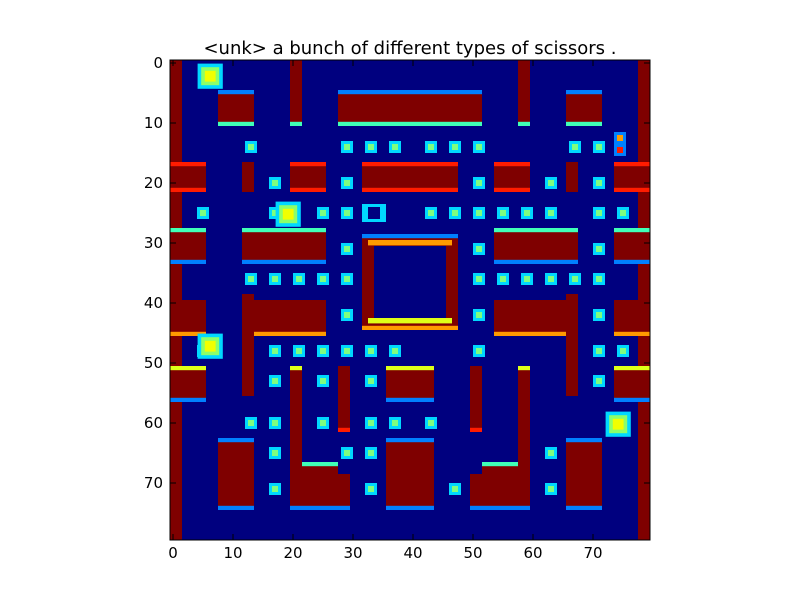 This screenshot has height=600, width=800. What do you see at coordinates (153, 363) in the screenshot?
I see `y-tick-label: 50` at bounding box center [153, 363].